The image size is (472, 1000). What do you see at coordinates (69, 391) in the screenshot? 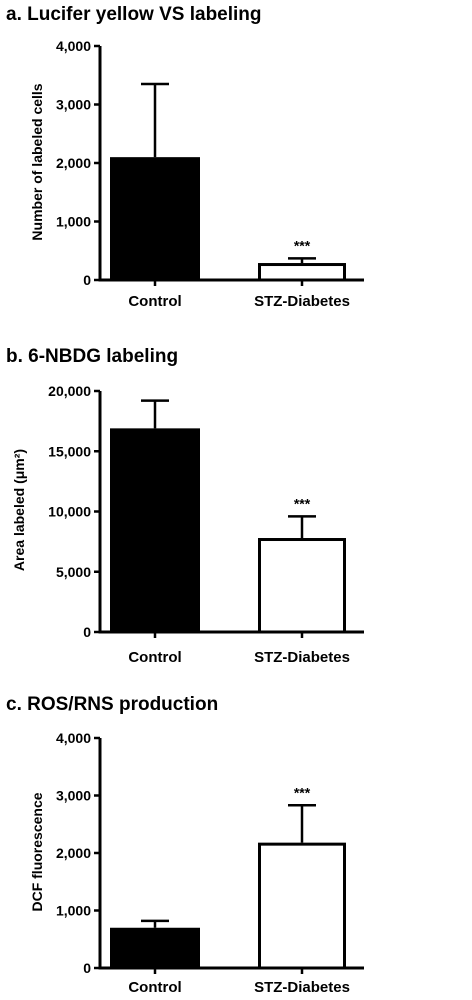
I see `y-tick-label: 20,000` at bounding box center [69, 391].